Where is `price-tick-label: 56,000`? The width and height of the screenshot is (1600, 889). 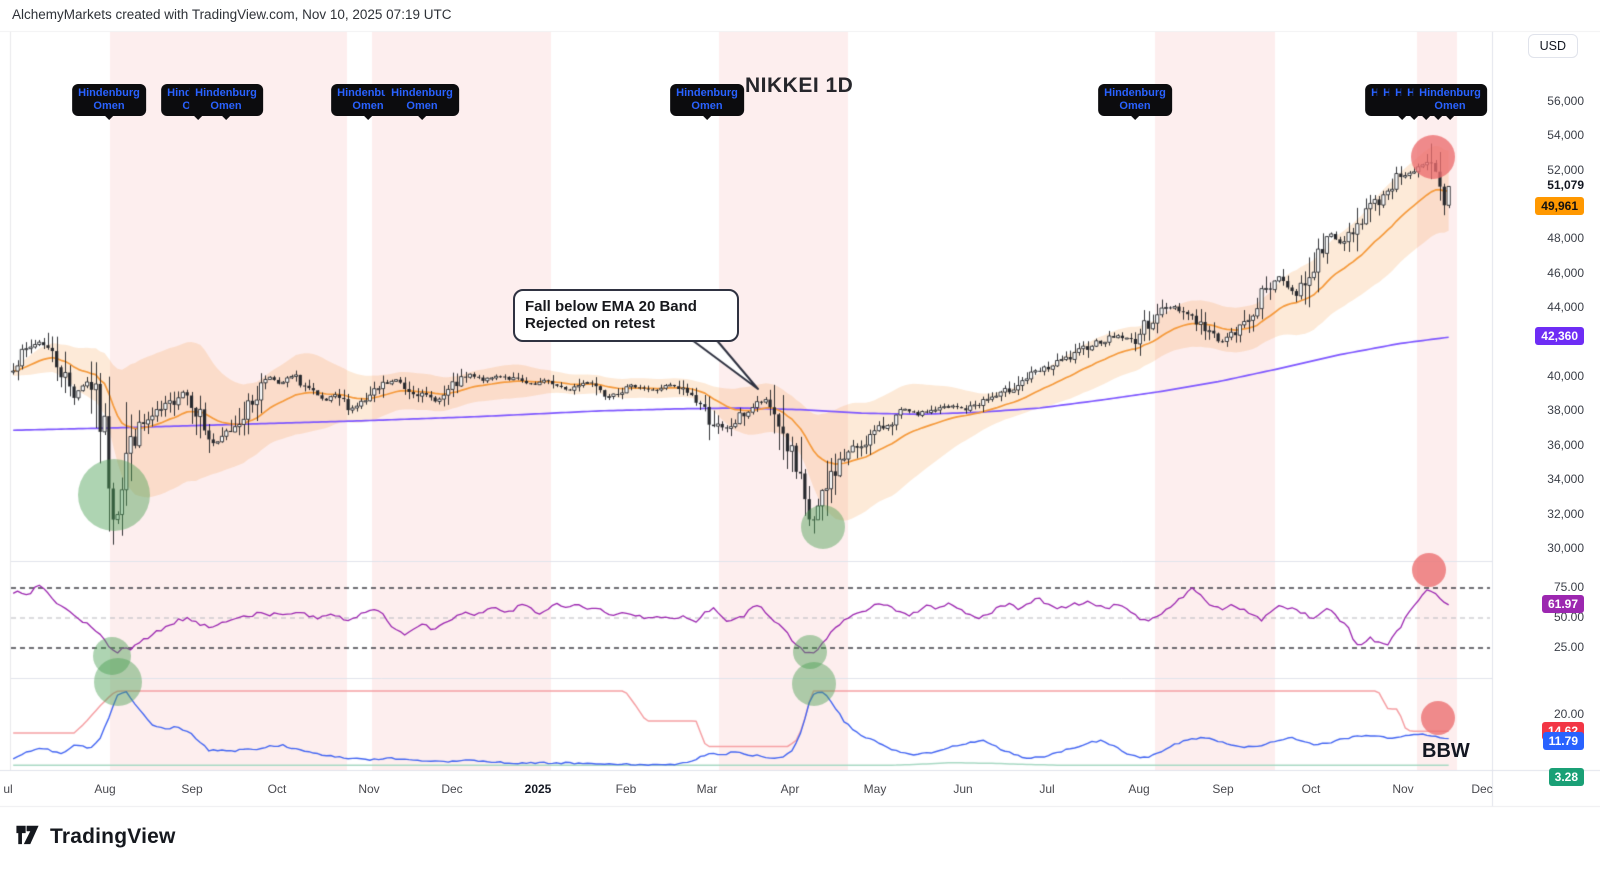
price-tick-label: 56,000 is located at coordinates (1565, 100).